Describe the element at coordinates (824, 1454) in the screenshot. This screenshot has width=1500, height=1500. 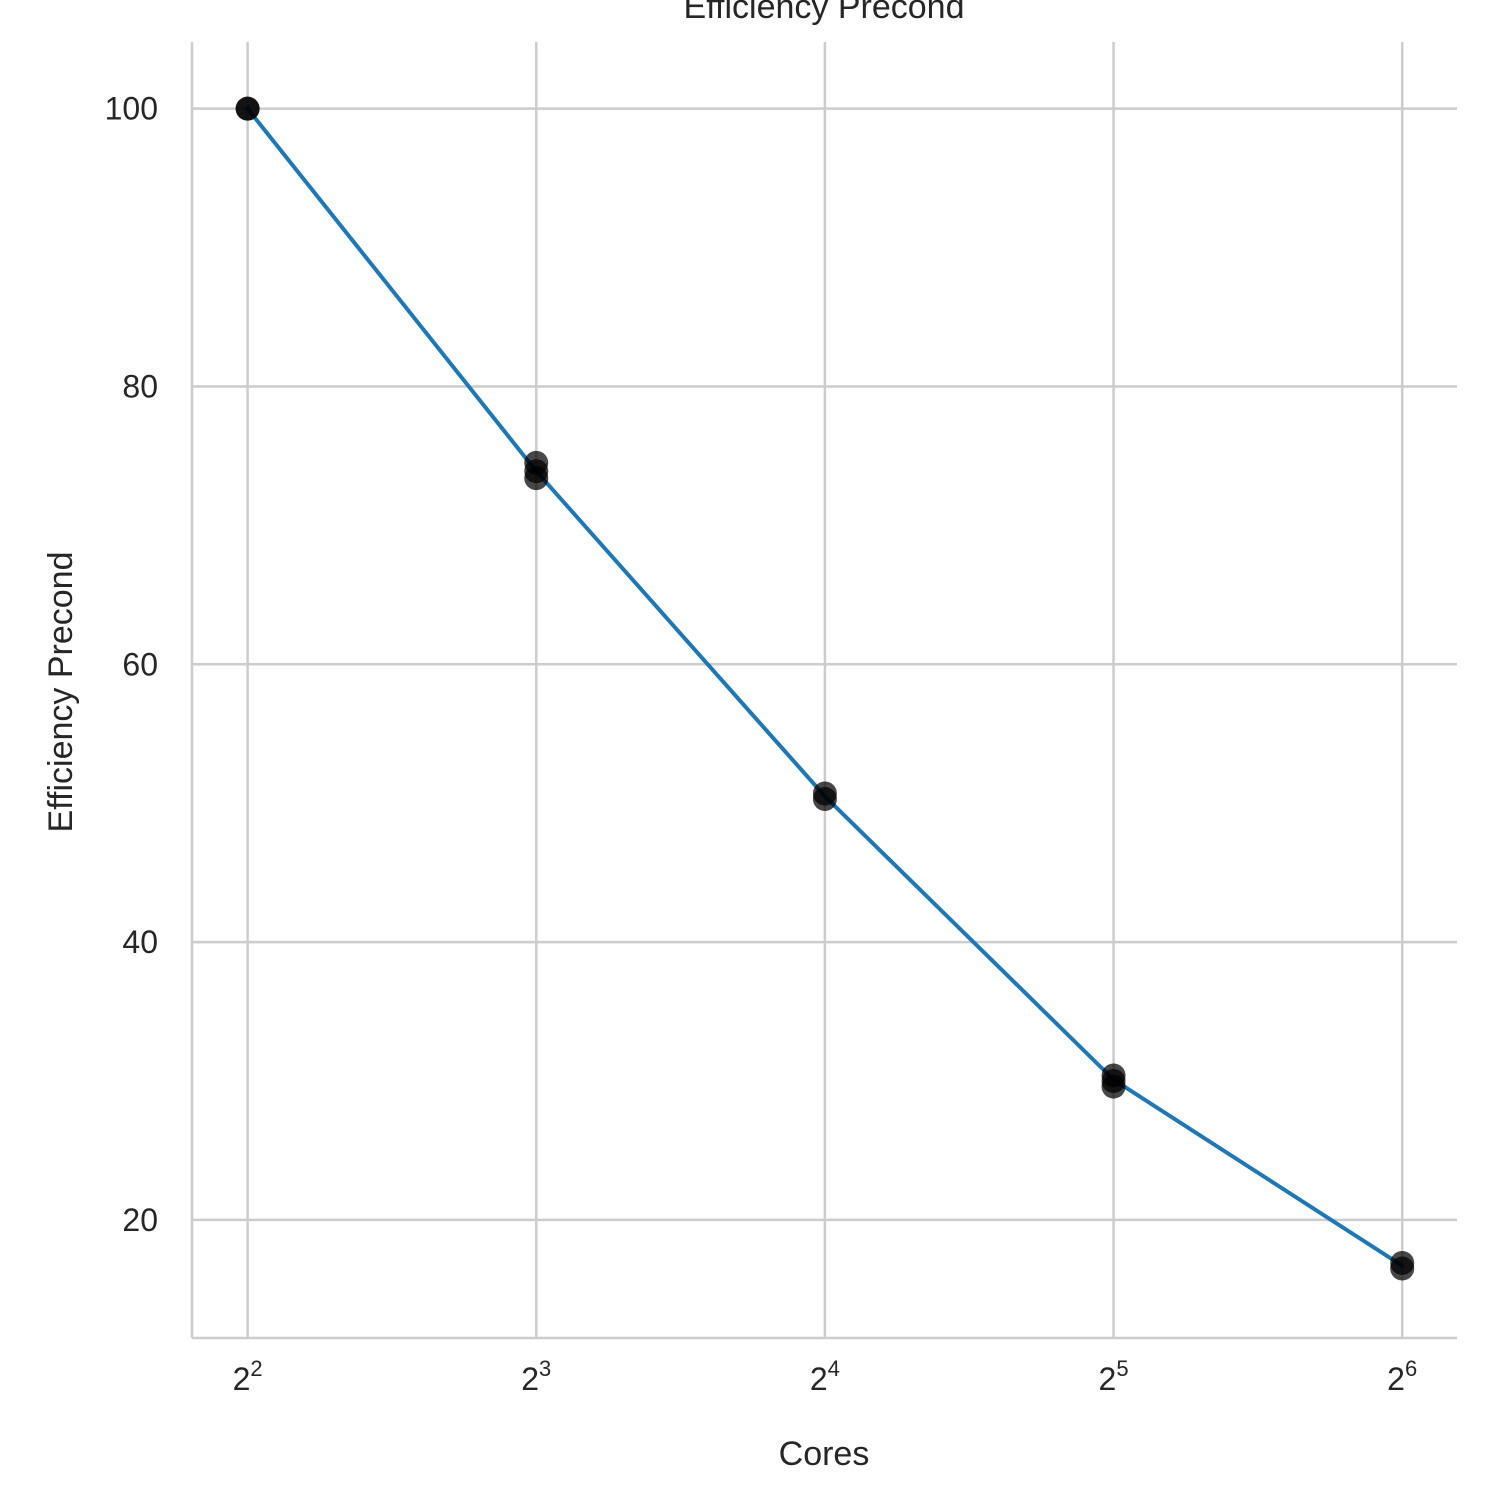
I see `x-axis-label: Cores` at that location.